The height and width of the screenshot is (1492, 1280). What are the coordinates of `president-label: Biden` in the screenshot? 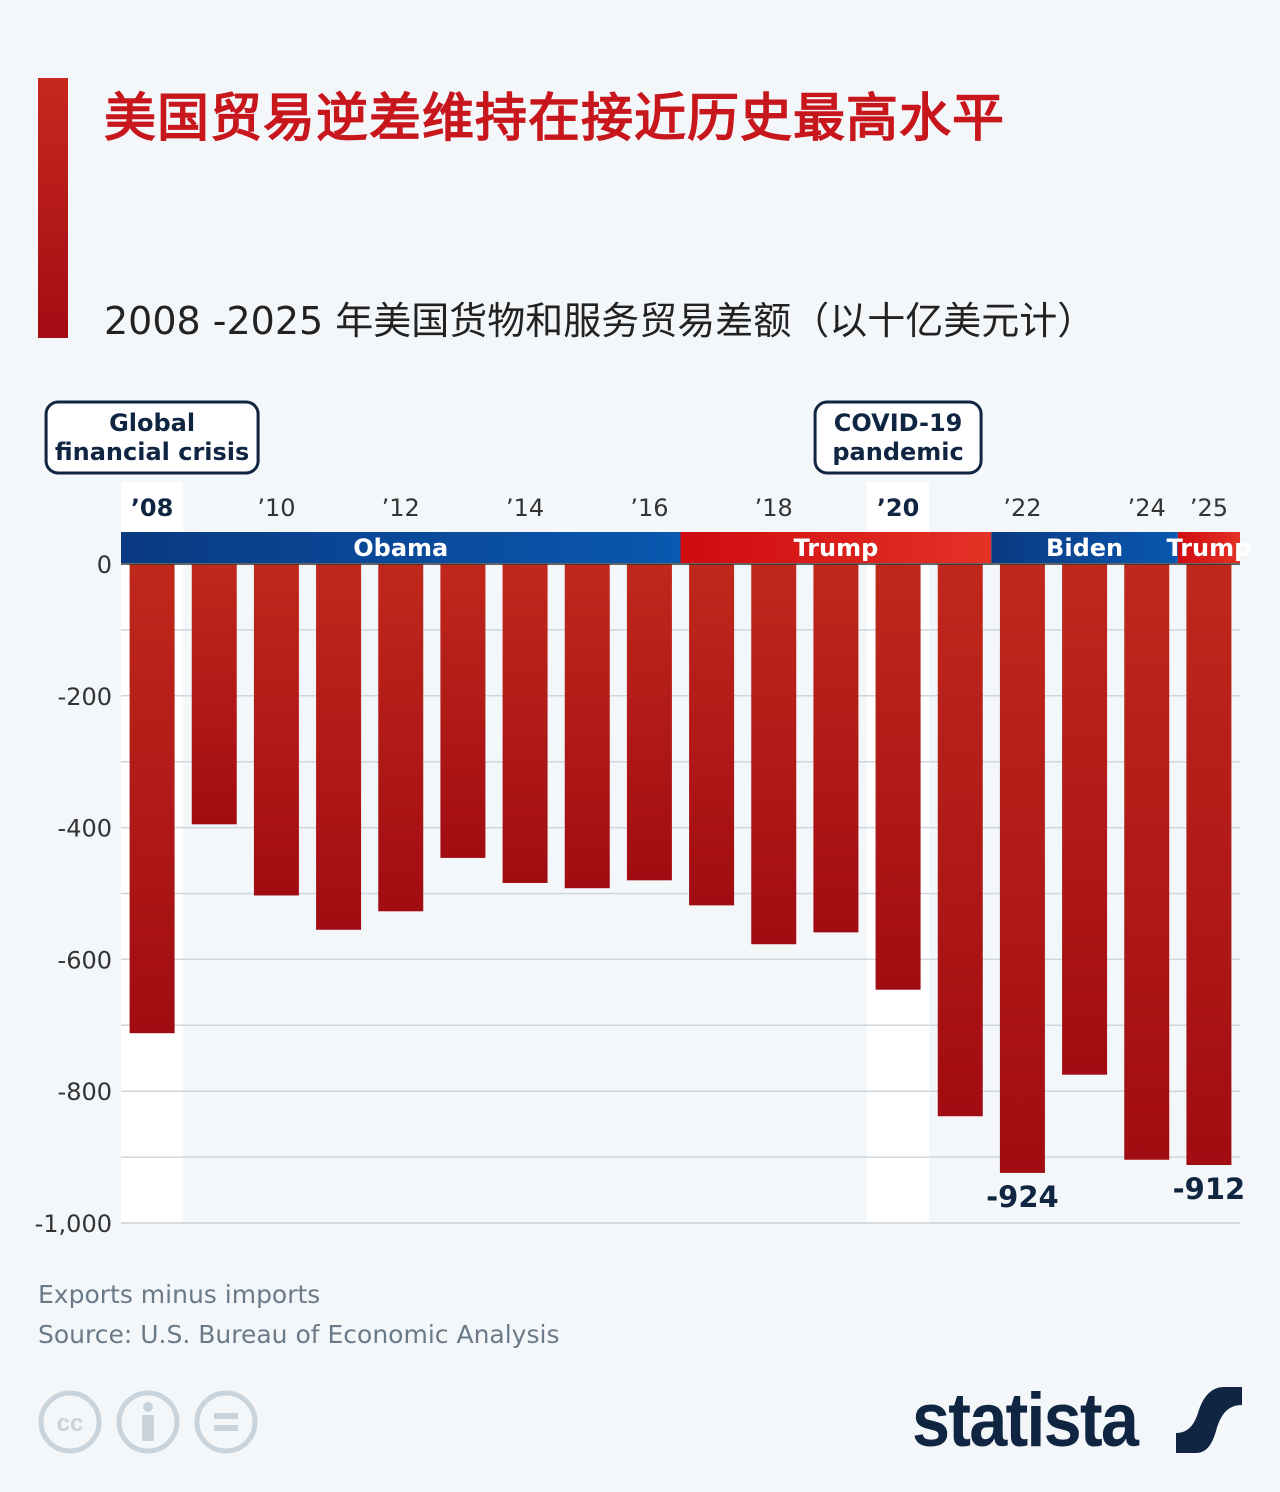 It's located at (1084, 548).